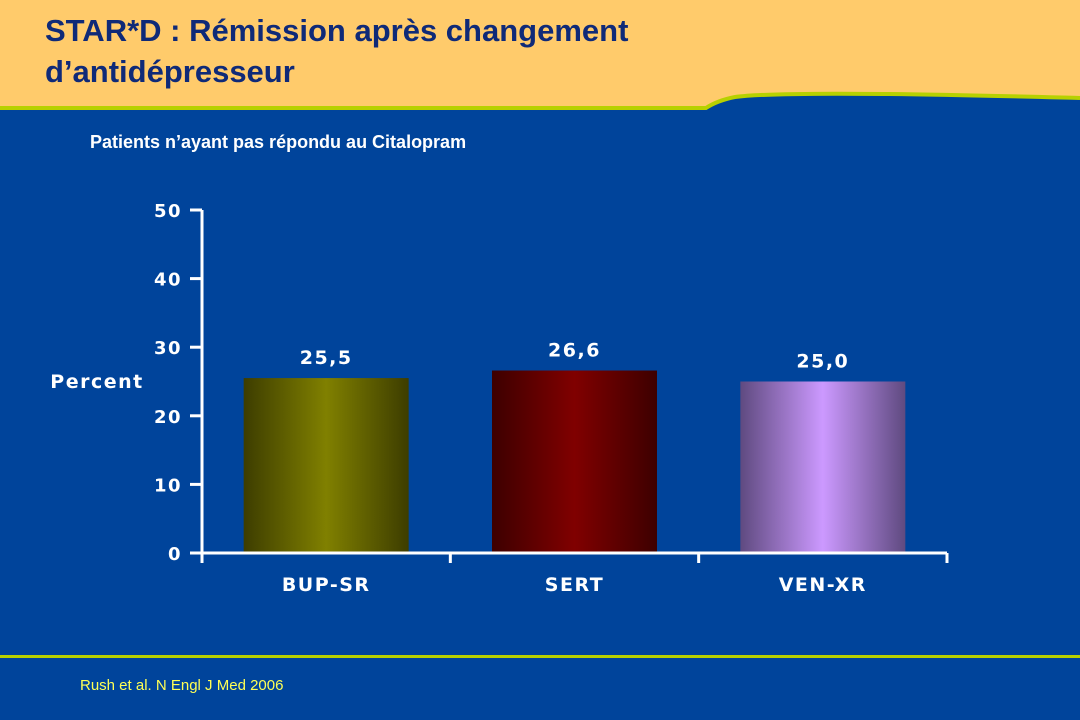  I want to click on header-accent-line, so click(540, 100).